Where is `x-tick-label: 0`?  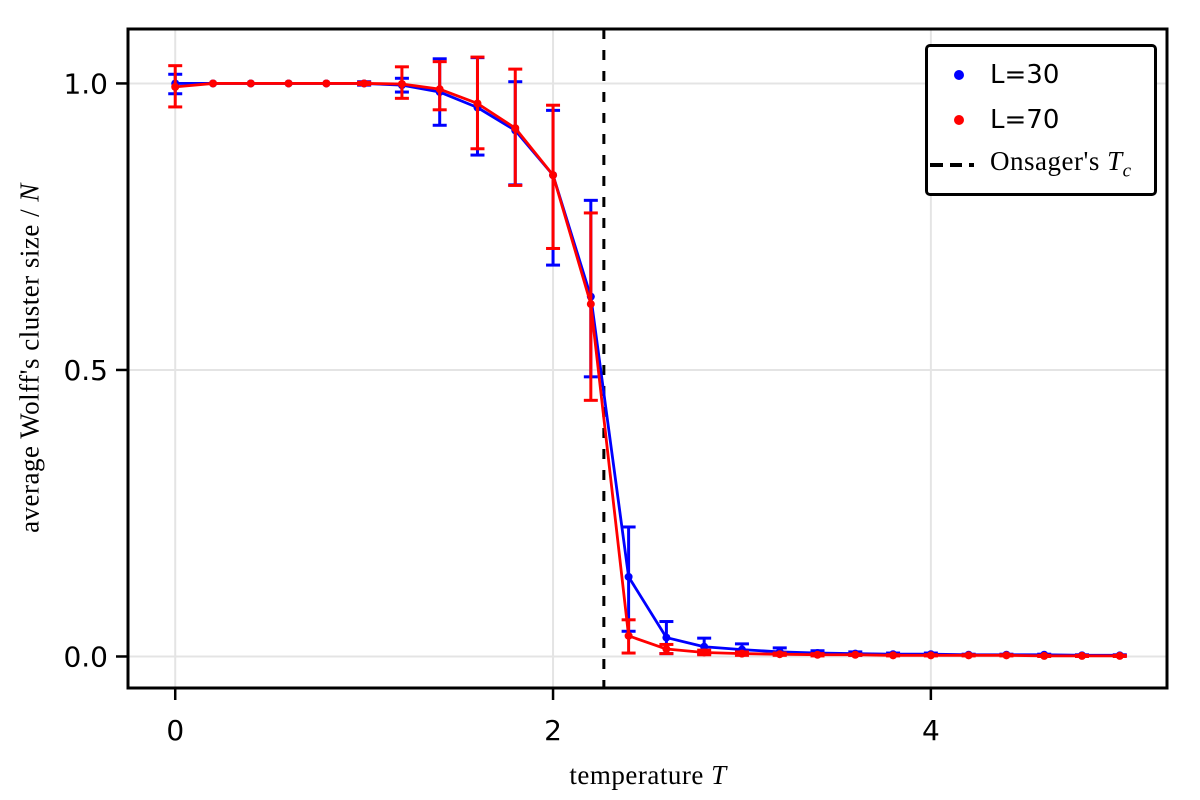
x-tick-label: 0 is located at coordinates (175, 730).